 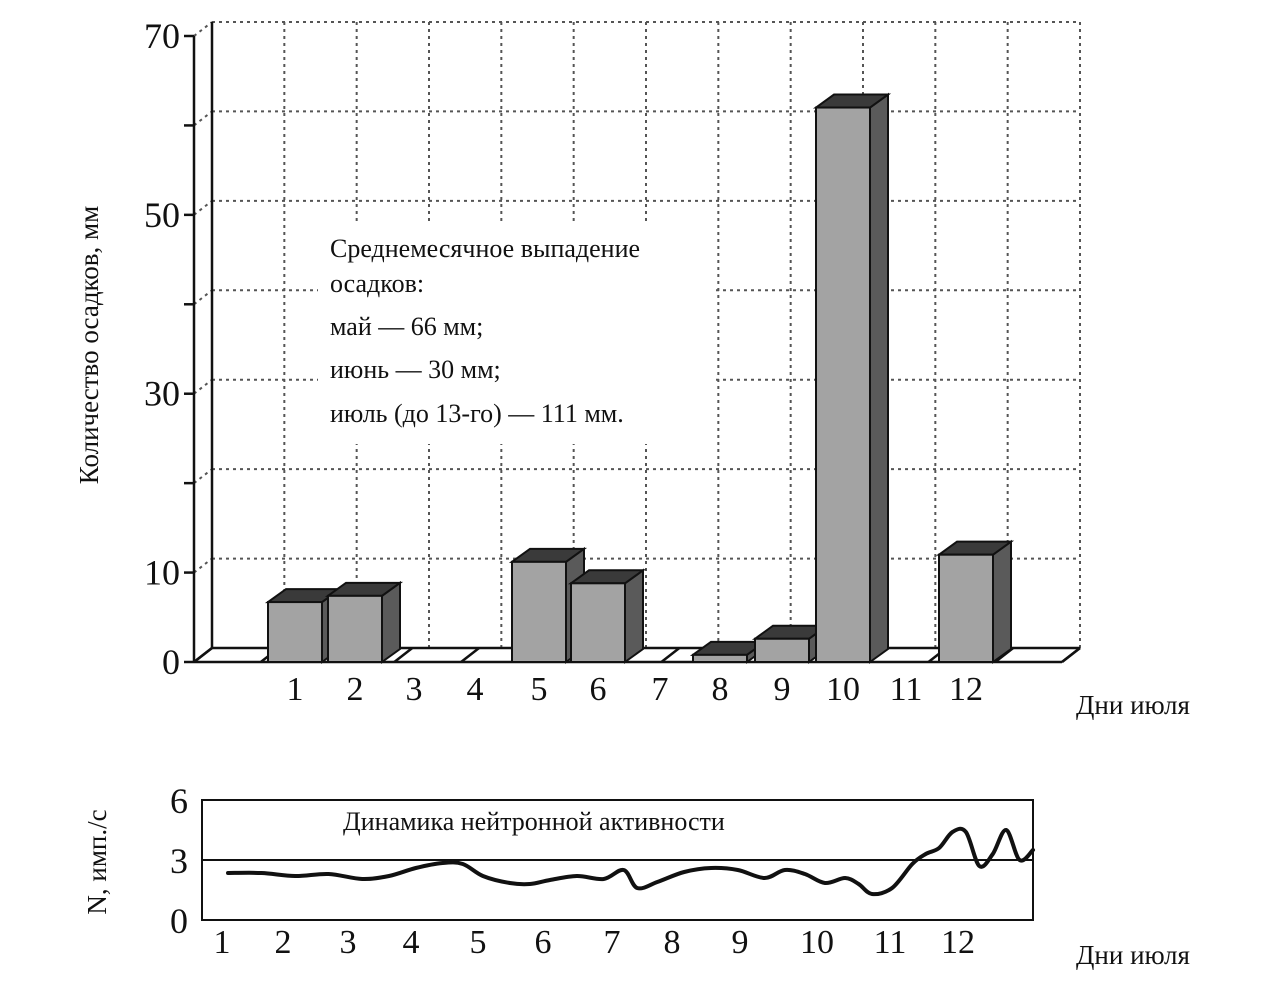 What do you see at coordinates (782, 689) in the screenshot?
I see `bar-x-tick-label: 9` at bounding box center [782, 689].